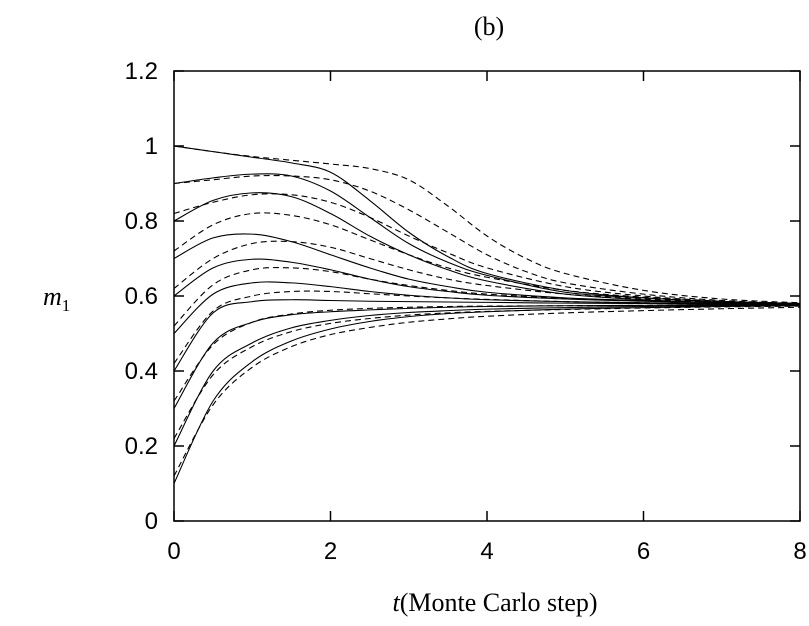 The image size is (809, 626). What do you see at coordinates (330, 551) in the screenshot?
I see `x-tick-label: 2` at bounding box center [330, 551].